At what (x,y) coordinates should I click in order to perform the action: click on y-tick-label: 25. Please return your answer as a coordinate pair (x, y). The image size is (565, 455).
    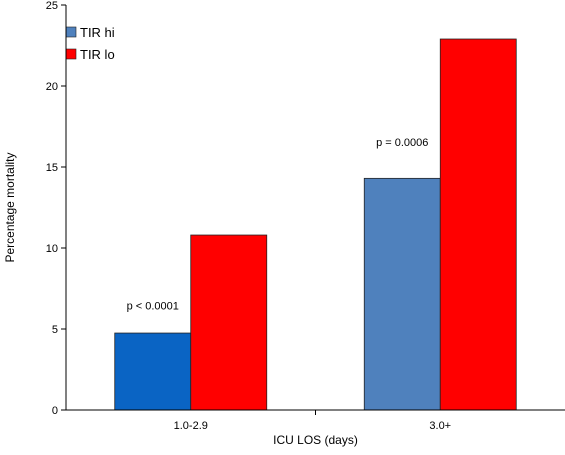
    Looking at the image, I should click on (52, 6).